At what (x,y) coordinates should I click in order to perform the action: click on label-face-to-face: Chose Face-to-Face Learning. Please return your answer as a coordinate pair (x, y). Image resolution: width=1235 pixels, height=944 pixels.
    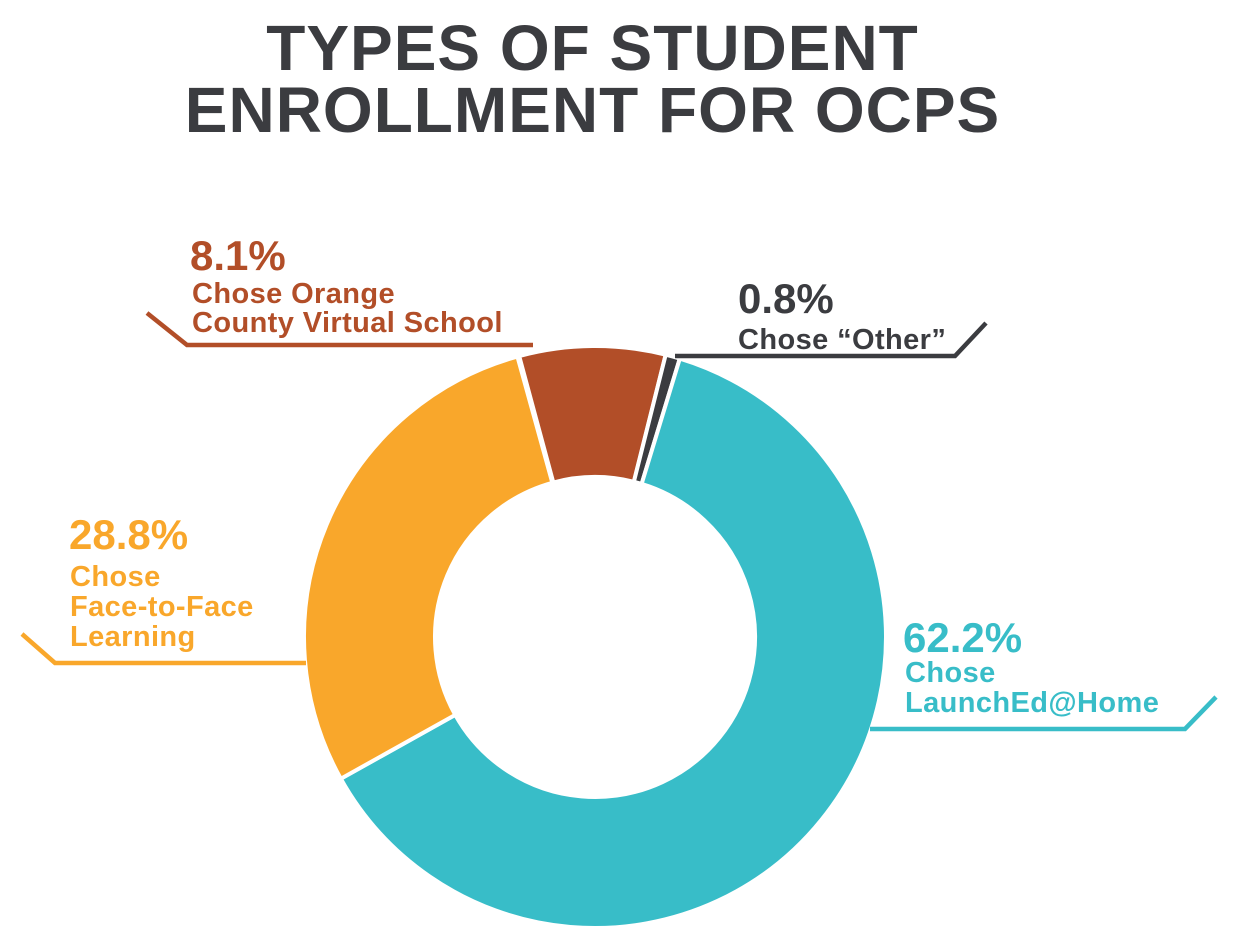
    Looking at the image, I should click on (162, 607).